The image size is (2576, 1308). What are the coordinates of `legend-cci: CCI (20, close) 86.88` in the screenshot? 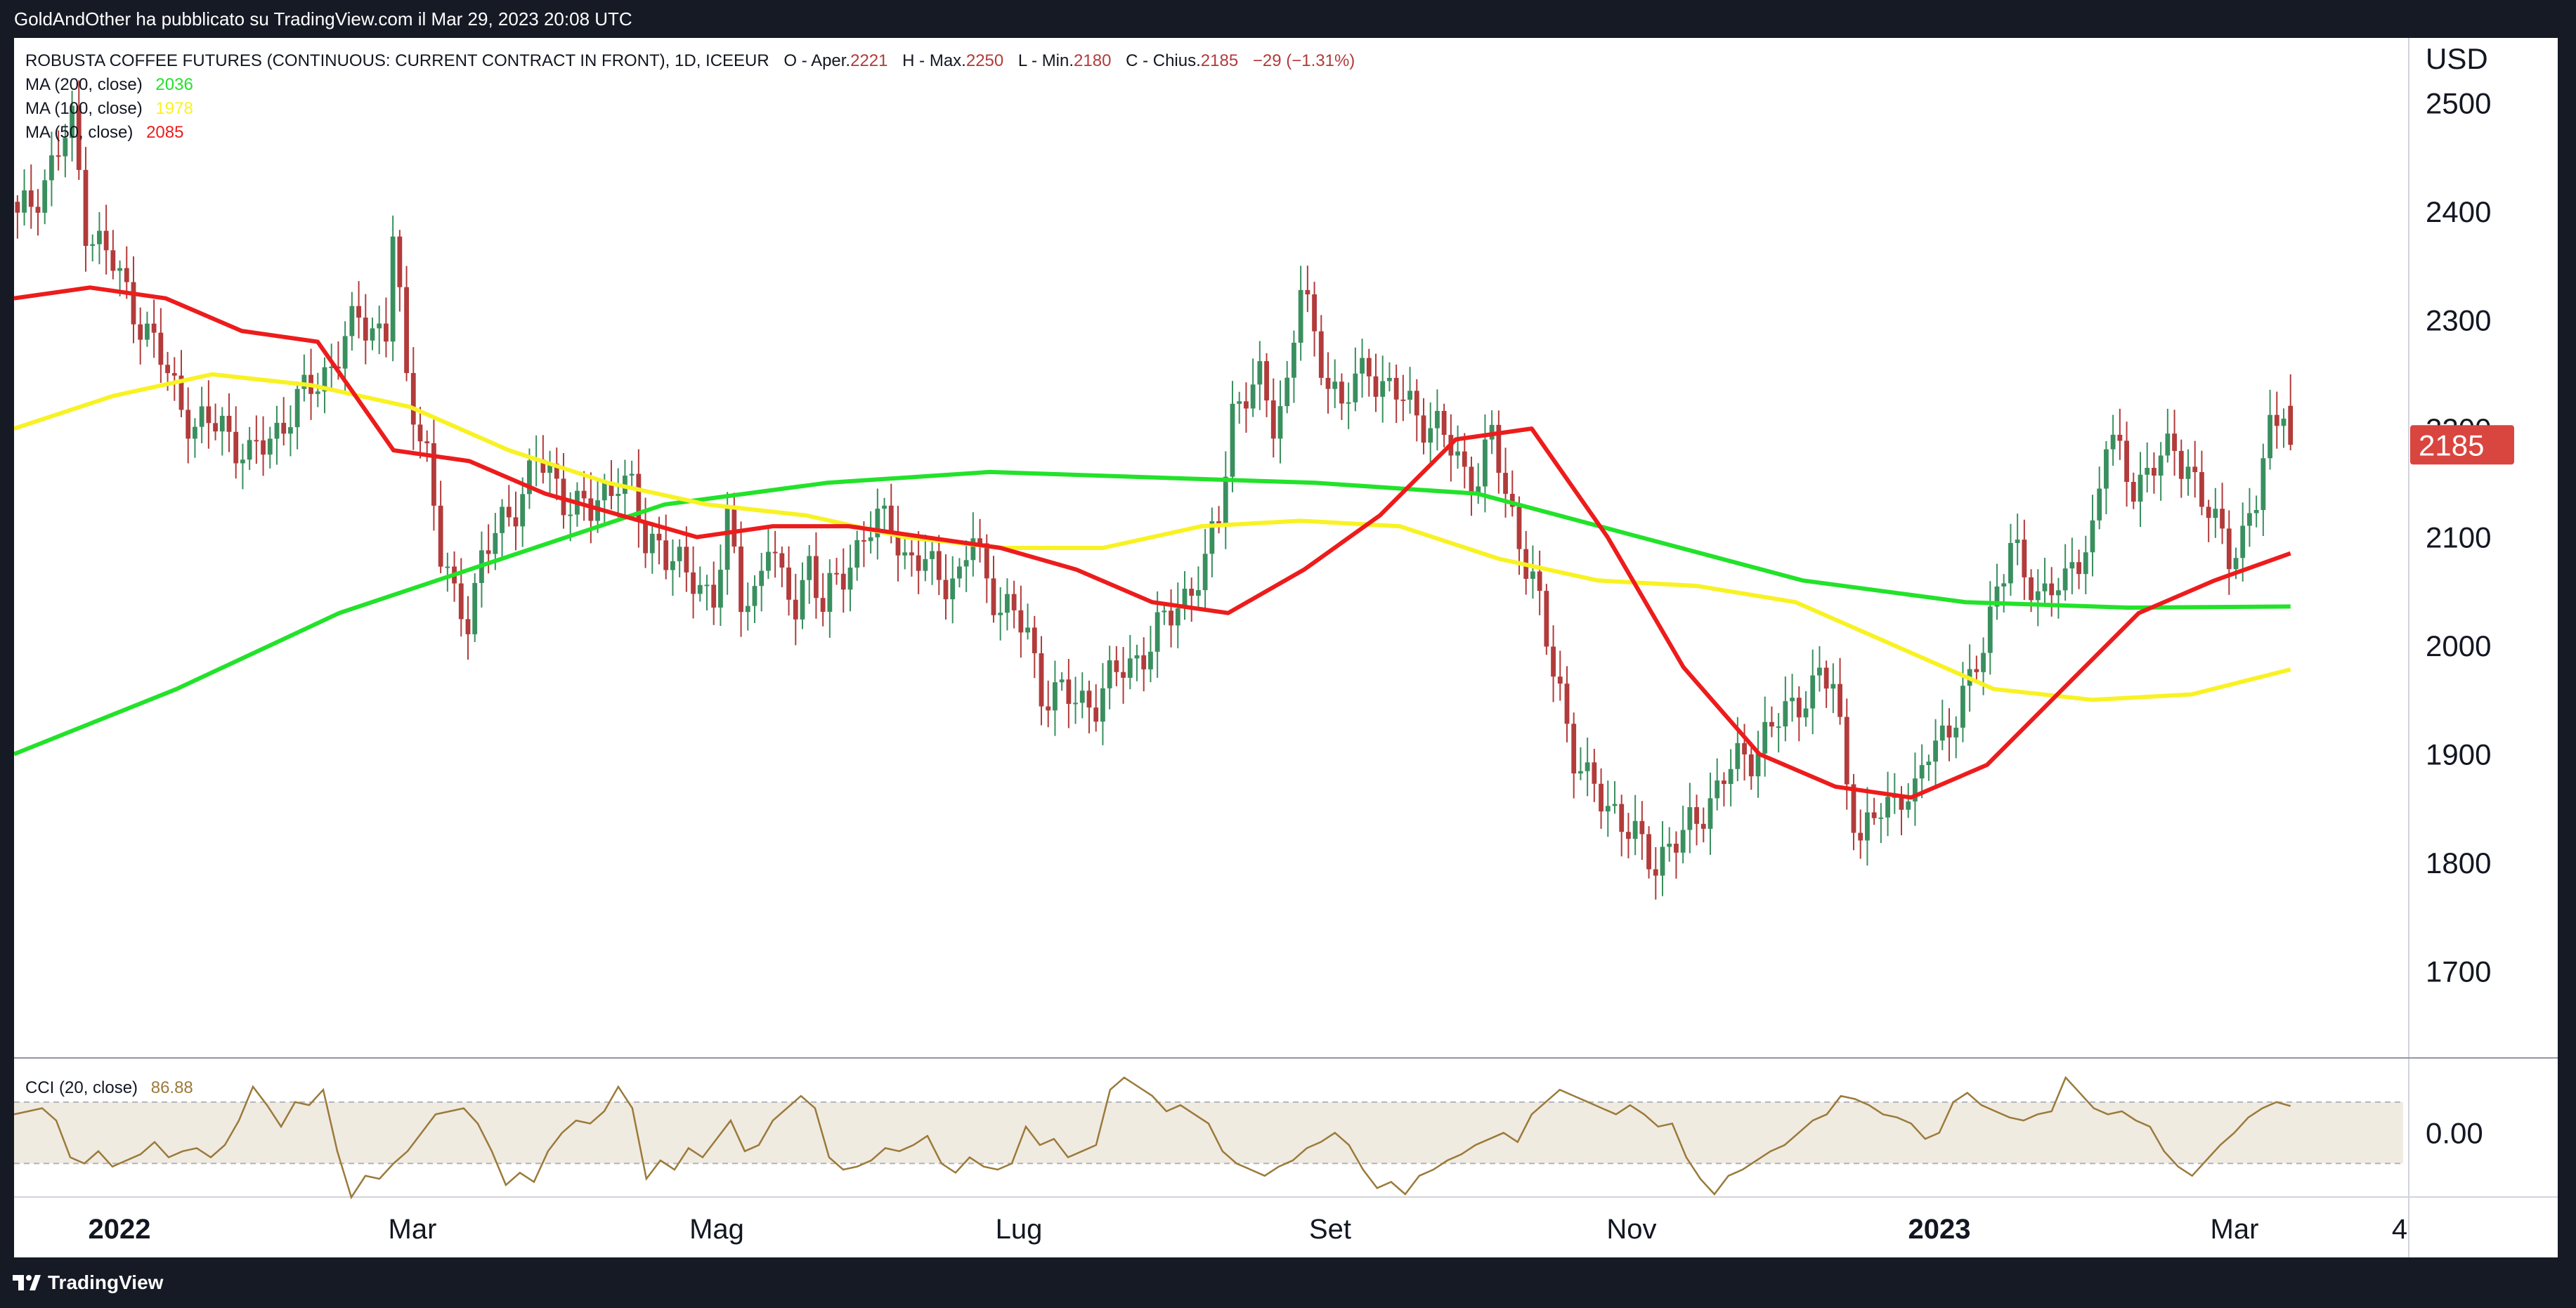 It's located at (109, 1087).